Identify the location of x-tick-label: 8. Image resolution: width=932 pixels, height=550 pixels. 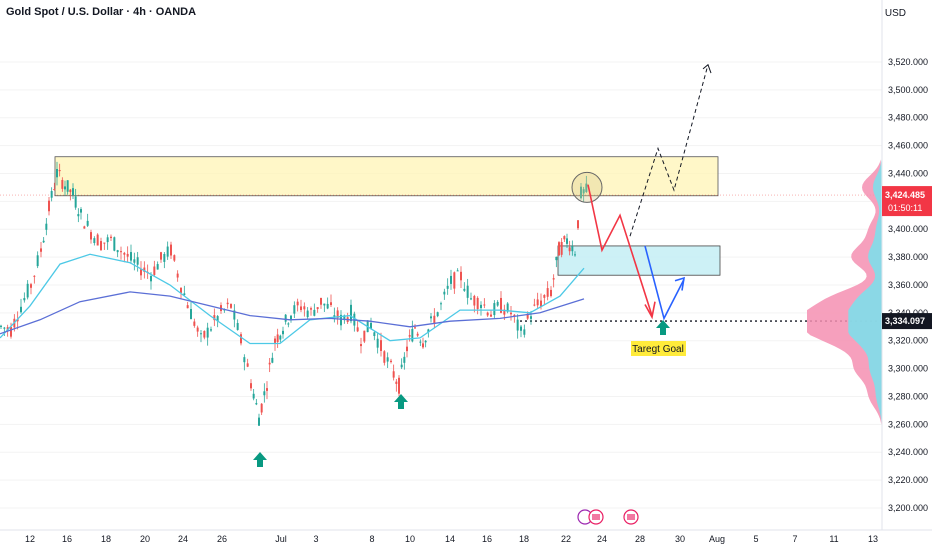
(371, 539).